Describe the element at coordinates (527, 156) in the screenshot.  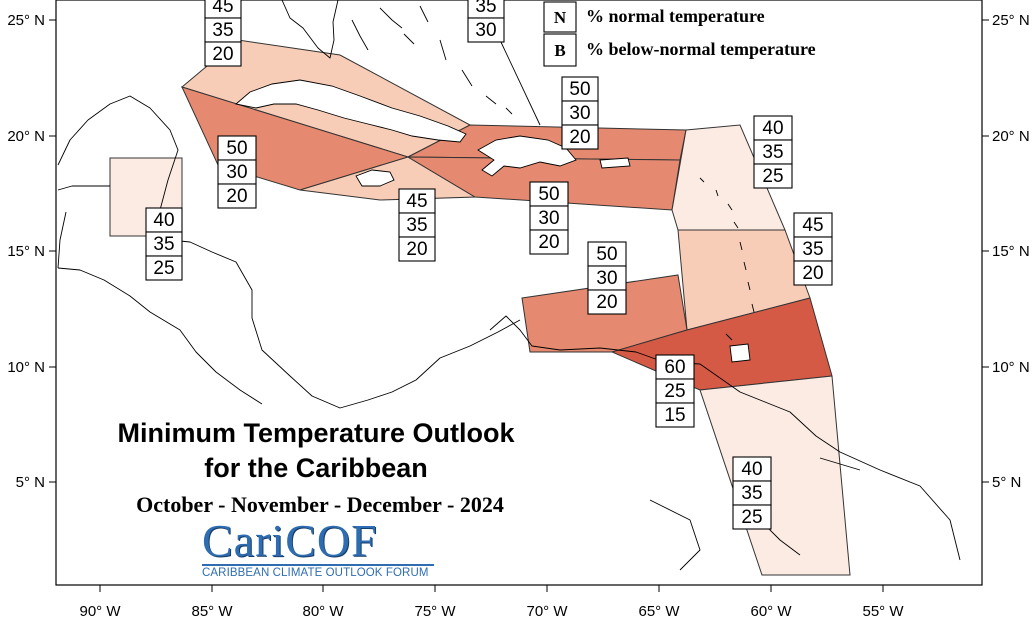
I see `hispaniola-coast` at that location.